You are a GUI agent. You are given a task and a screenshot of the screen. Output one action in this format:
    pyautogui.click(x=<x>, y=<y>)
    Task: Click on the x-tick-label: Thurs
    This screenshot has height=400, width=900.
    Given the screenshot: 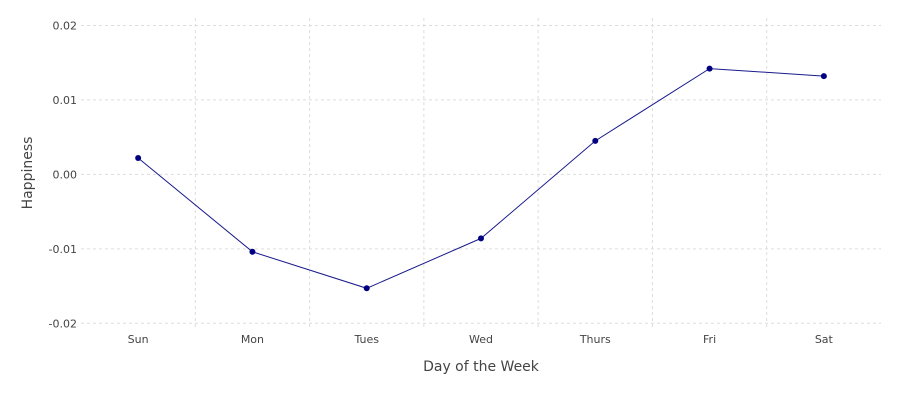 What is the action you would take?
    pyautogui.click(x=595, y=339)
    